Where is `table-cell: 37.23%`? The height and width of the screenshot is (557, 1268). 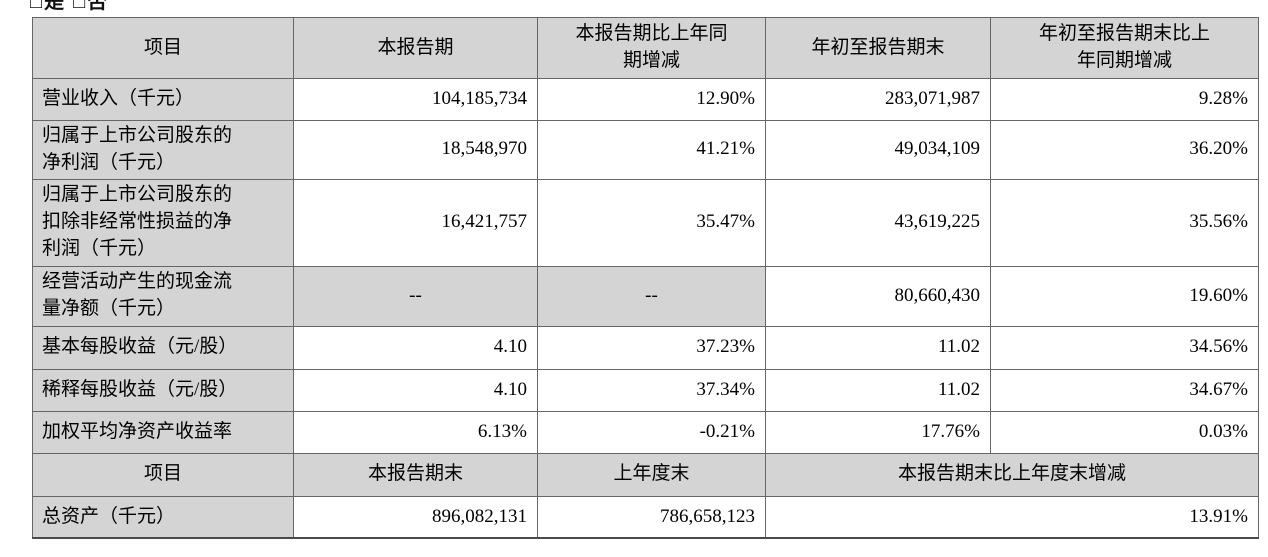
table-cell: 37.23% is located at coordinates (651, 347).